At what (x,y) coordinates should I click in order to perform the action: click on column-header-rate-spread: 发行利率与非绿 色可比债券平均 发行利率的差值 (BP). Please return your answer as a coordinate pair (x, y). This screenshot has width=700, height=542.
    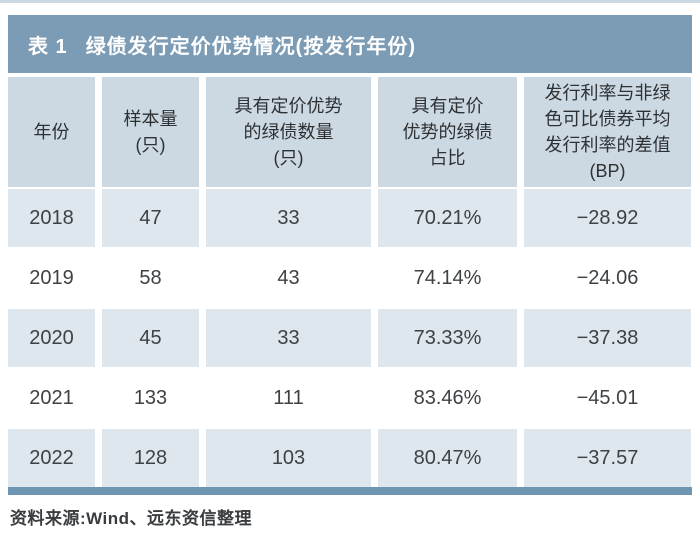
    Looking at the image, I should click on (607, 132).